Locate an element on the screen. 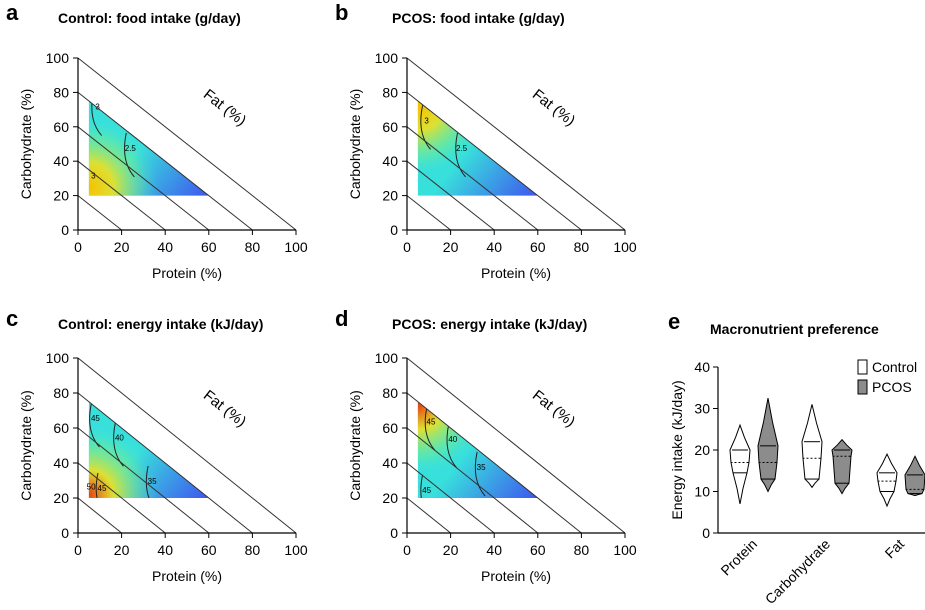 This screenshot has height=610, width=925. panel-letter: e is located at coordinates (674, 321).